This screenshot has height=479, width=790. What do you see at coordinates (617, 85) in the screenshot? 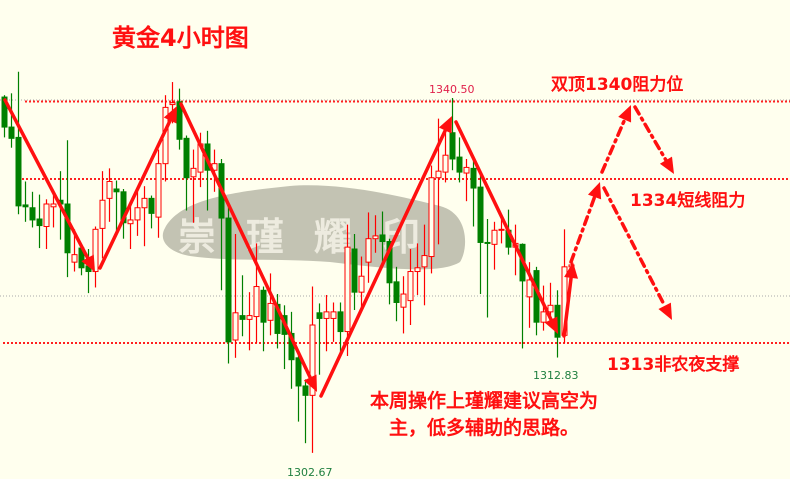
I see `level-label-1340: 双顶1340阻力位` at bounding box center [617, 85].